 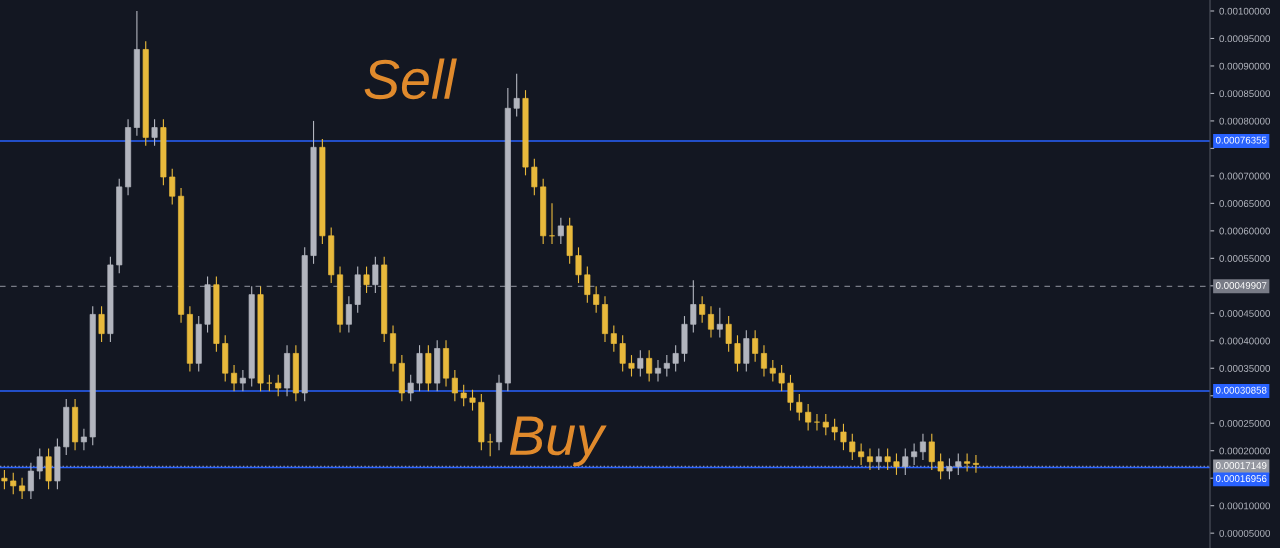 What do you see at coordinates (1245, 368) in the screenshot?
I see `y-tick-label: 0.00035000` at bounding box center [1245, 368].